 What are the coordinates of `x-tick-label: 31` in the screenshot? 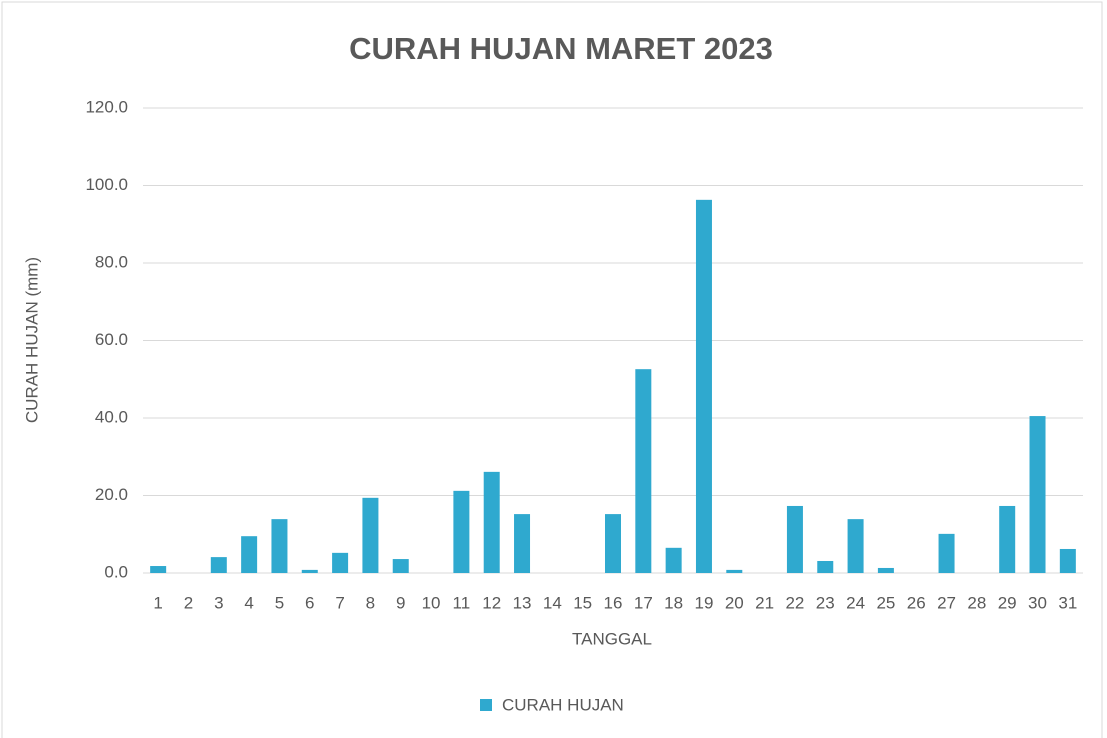 It's located at (1067, 602).